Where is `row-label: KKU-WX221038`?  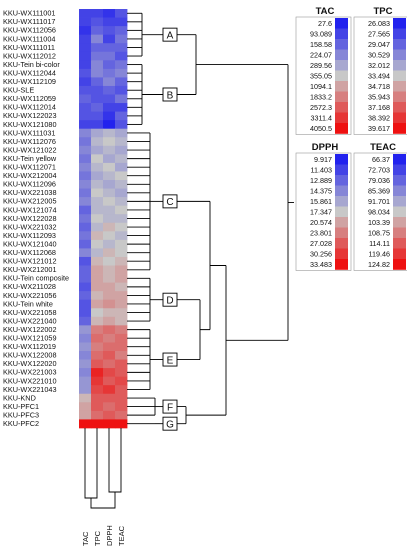 row-label: KKU-WX221038 is located at coordinates (30, 192).